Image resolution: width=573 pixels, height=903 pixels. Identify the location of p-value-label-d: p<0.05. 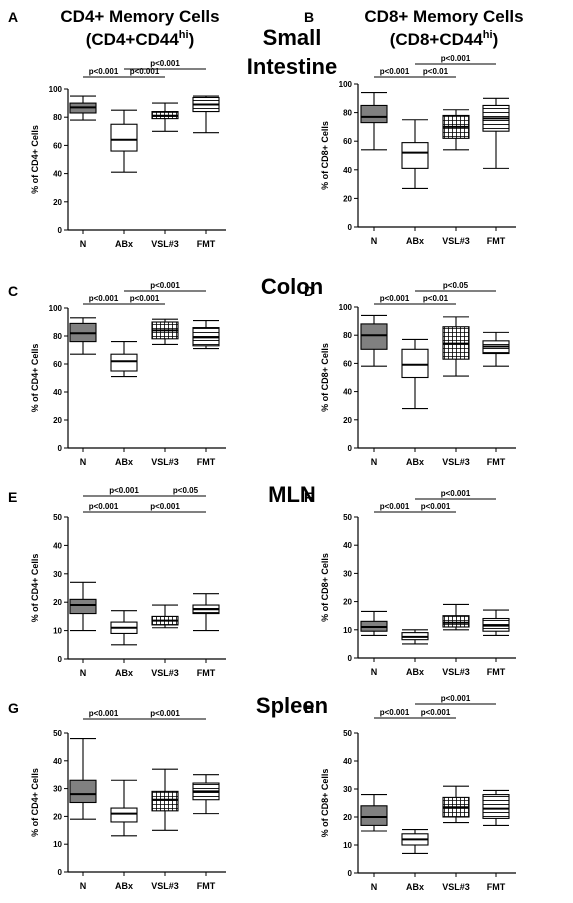
(456, 285).